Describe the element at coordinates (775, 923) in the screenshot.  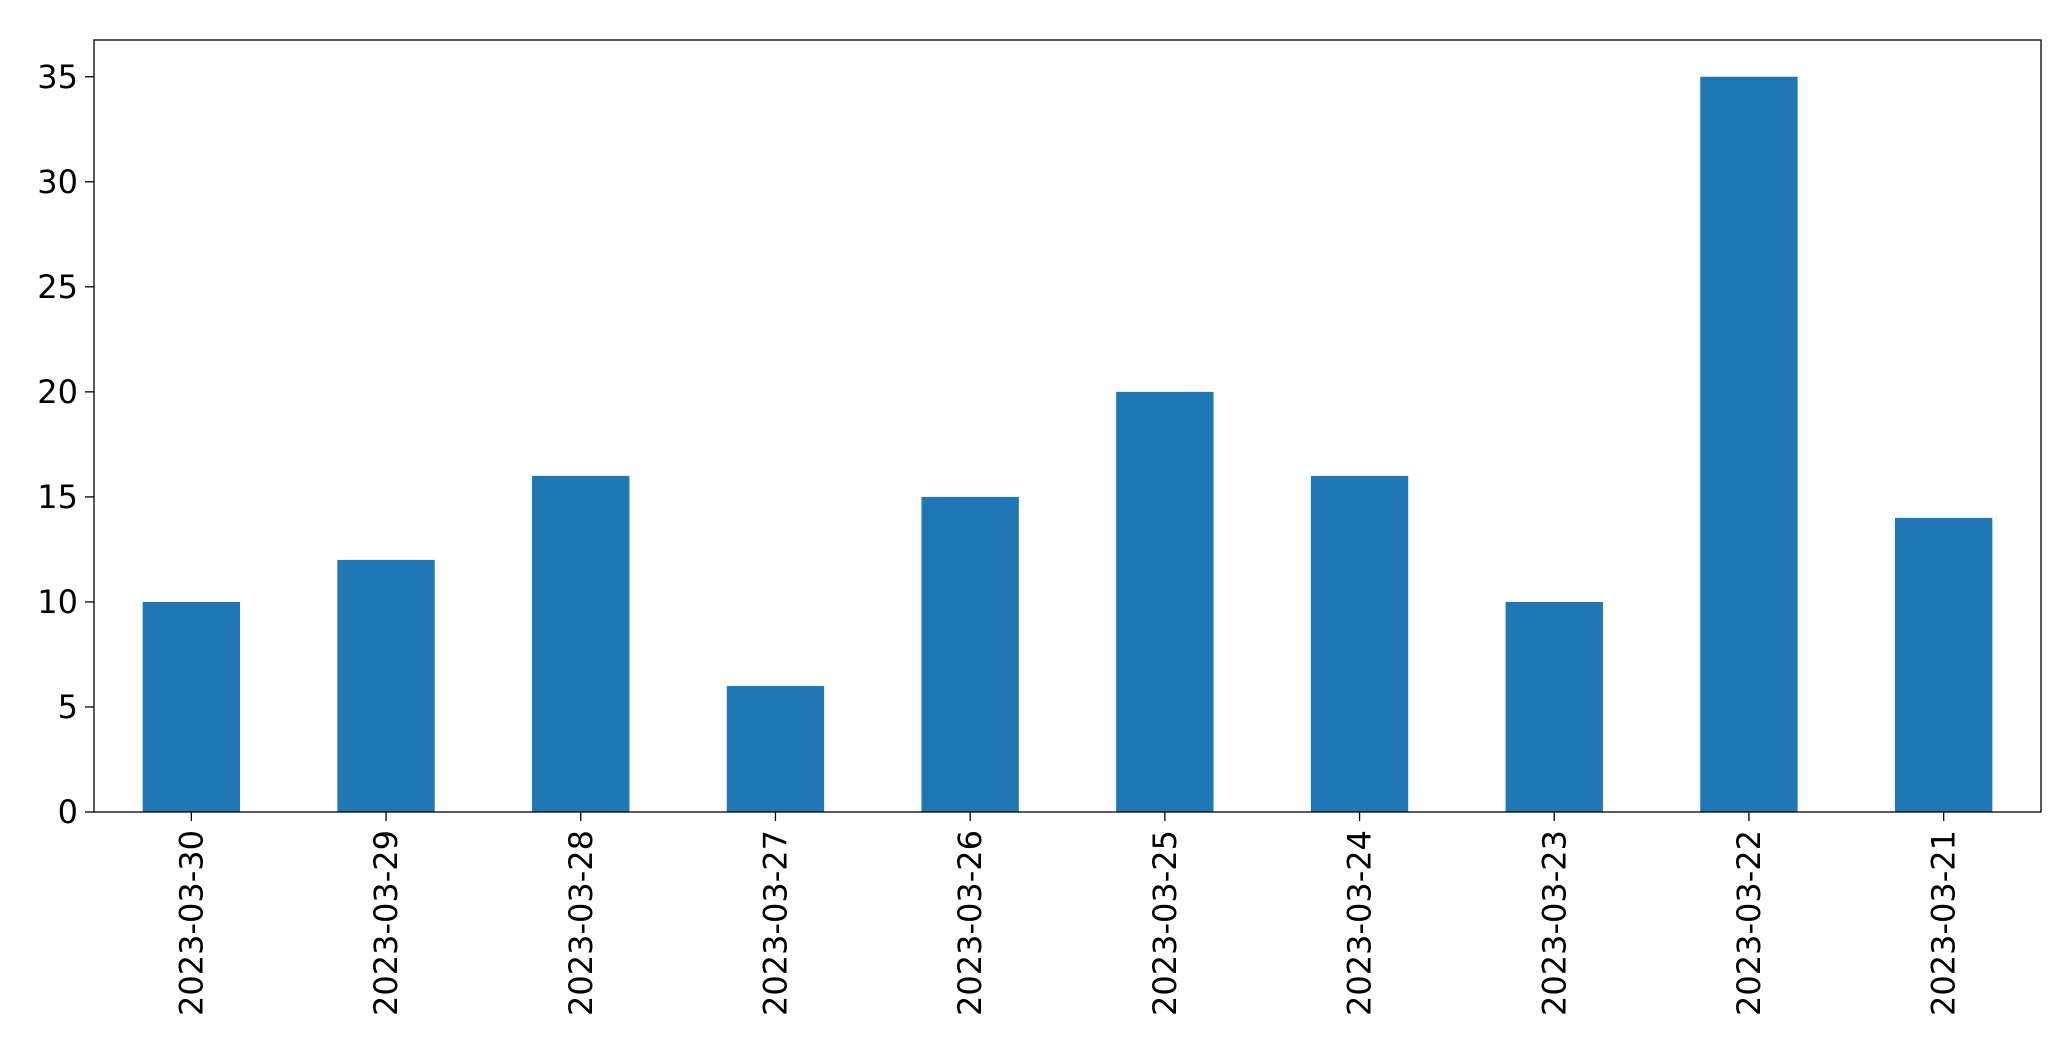
I see `x-tick-label: 2023-03-27` at that location.